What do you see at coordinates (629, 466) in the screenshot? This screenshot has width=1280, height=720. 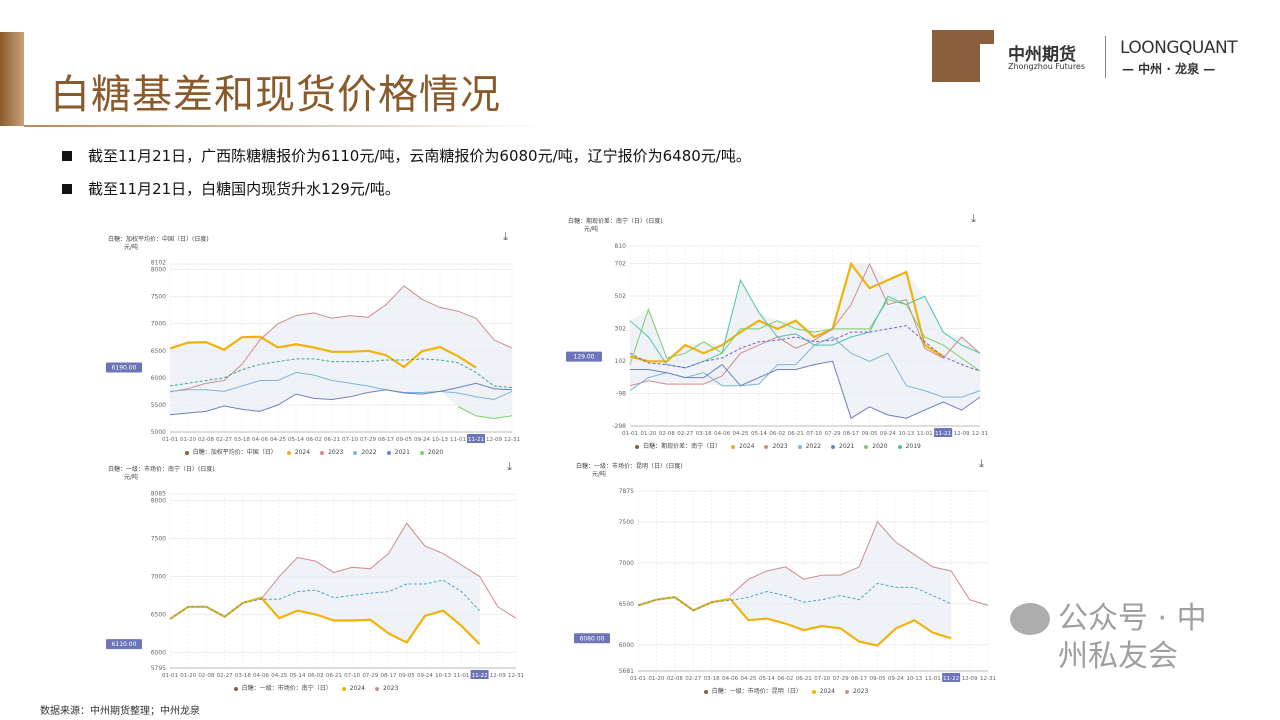 I see `chart-title: 白糖：一级：市场价：昆明（日）(日度)` at bounding box center [629, 466].